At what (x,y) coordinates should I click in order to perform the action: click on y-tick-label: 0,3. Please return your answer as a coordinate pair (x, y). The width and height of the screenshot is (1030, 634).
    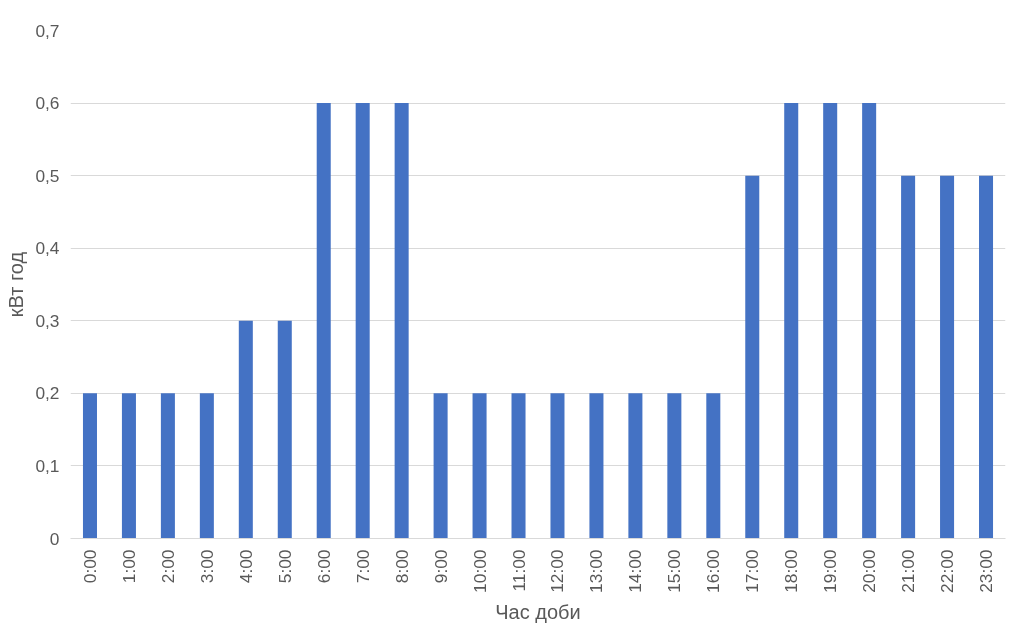
    Looking at the image, I should click on (47, 320).